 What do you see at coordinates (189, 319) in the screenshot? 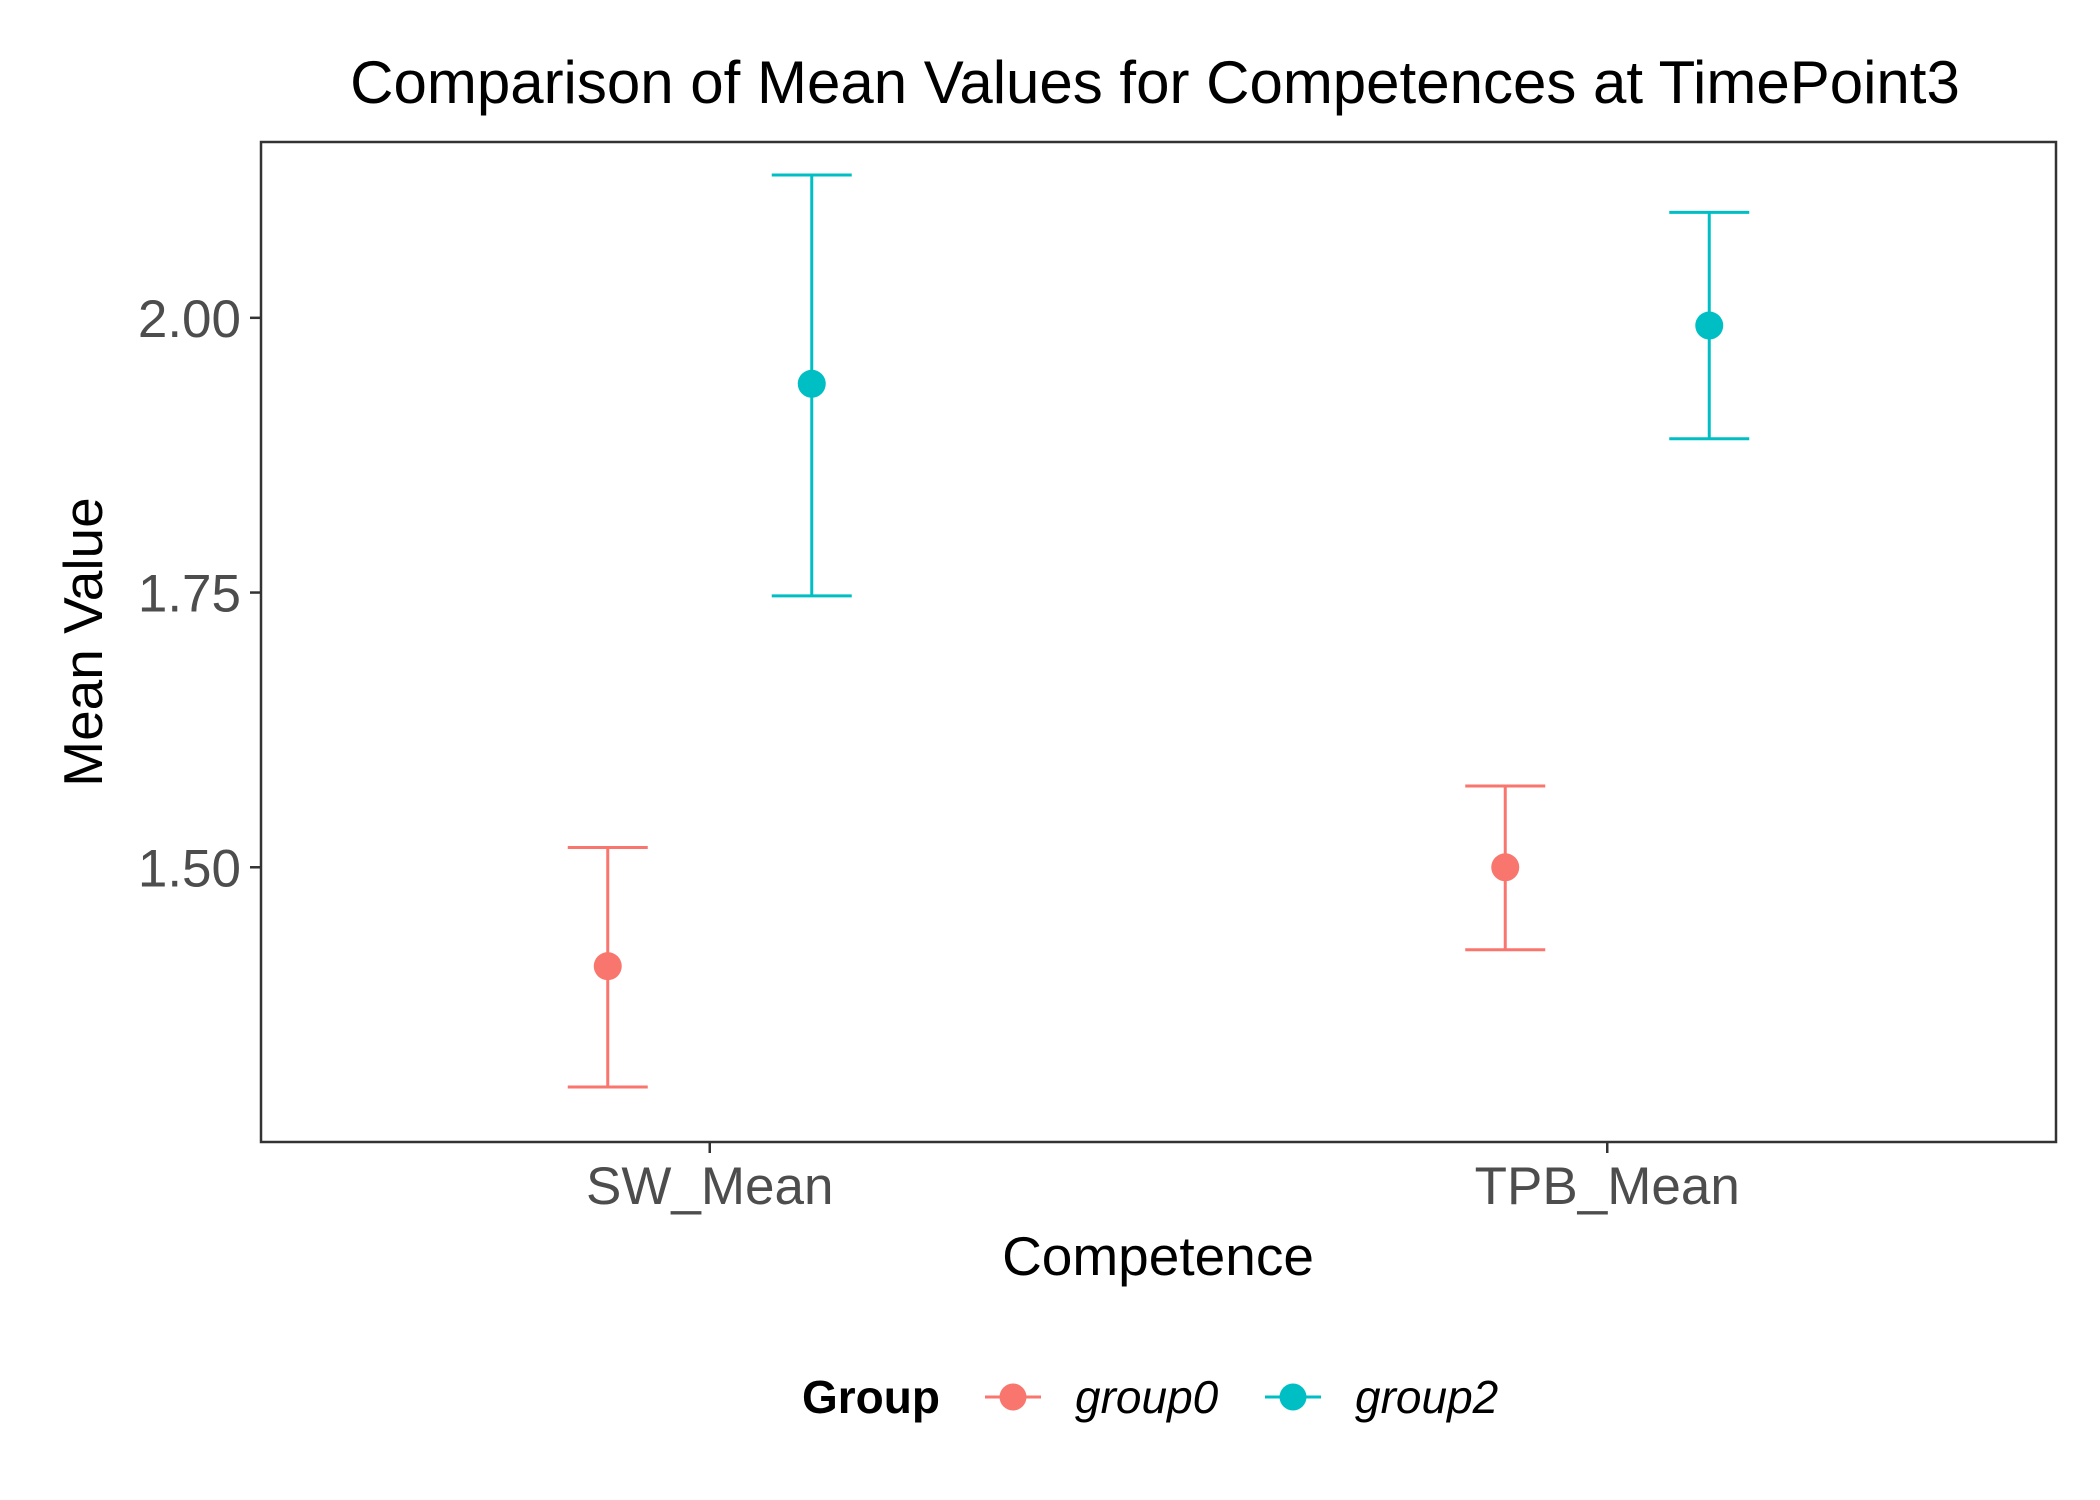
I see `y-tick-label: 2.00` at bounding box center [189, 319].